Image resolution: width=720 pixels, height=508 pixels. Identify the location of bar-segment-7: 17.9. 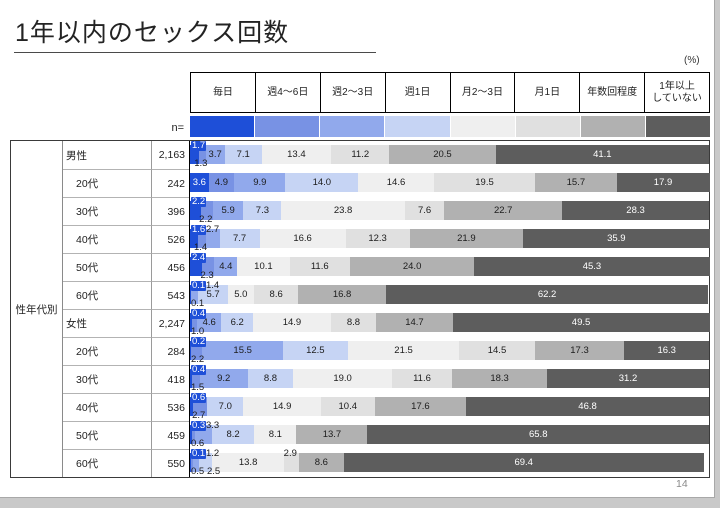
(663, 182).